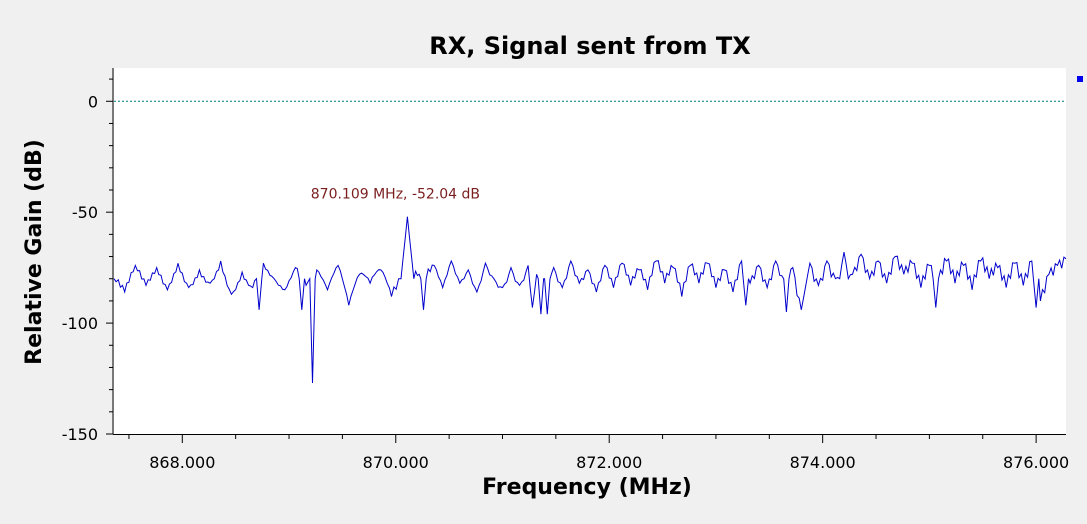 This screenshot has height=524, width=1087. What do you see at coordinates (587, 487) in the screenshot?
I see `x-axis-label: Frequency (MHz)` at bounding box center [587, 487].